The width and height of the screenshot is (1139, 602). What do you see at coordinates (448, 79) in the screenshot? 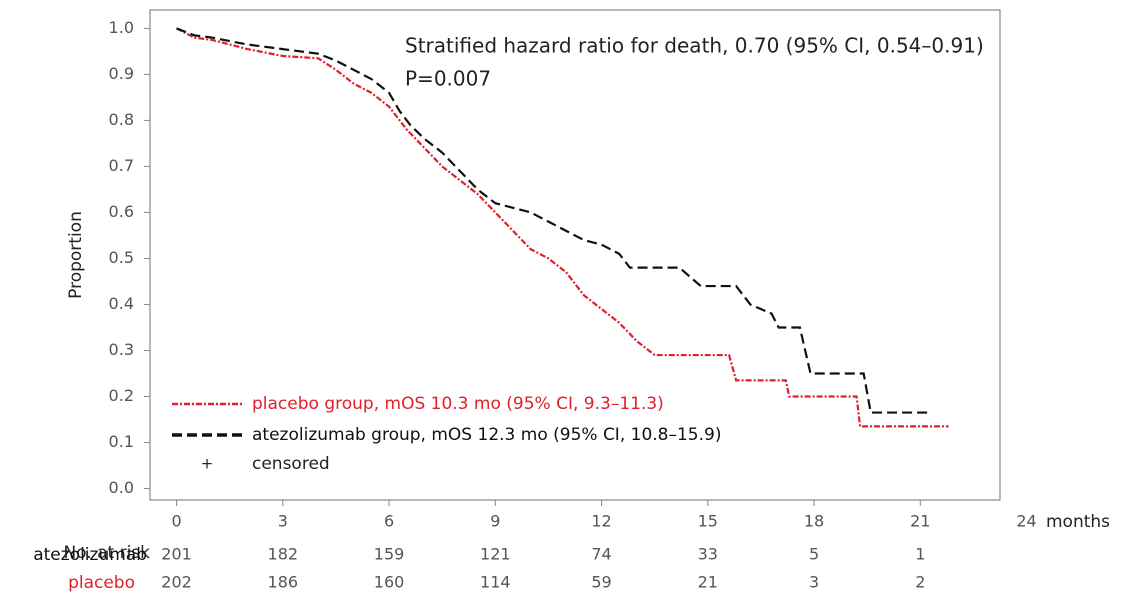
I see `annotation: P=0.007` at bounding box center [448, 79].